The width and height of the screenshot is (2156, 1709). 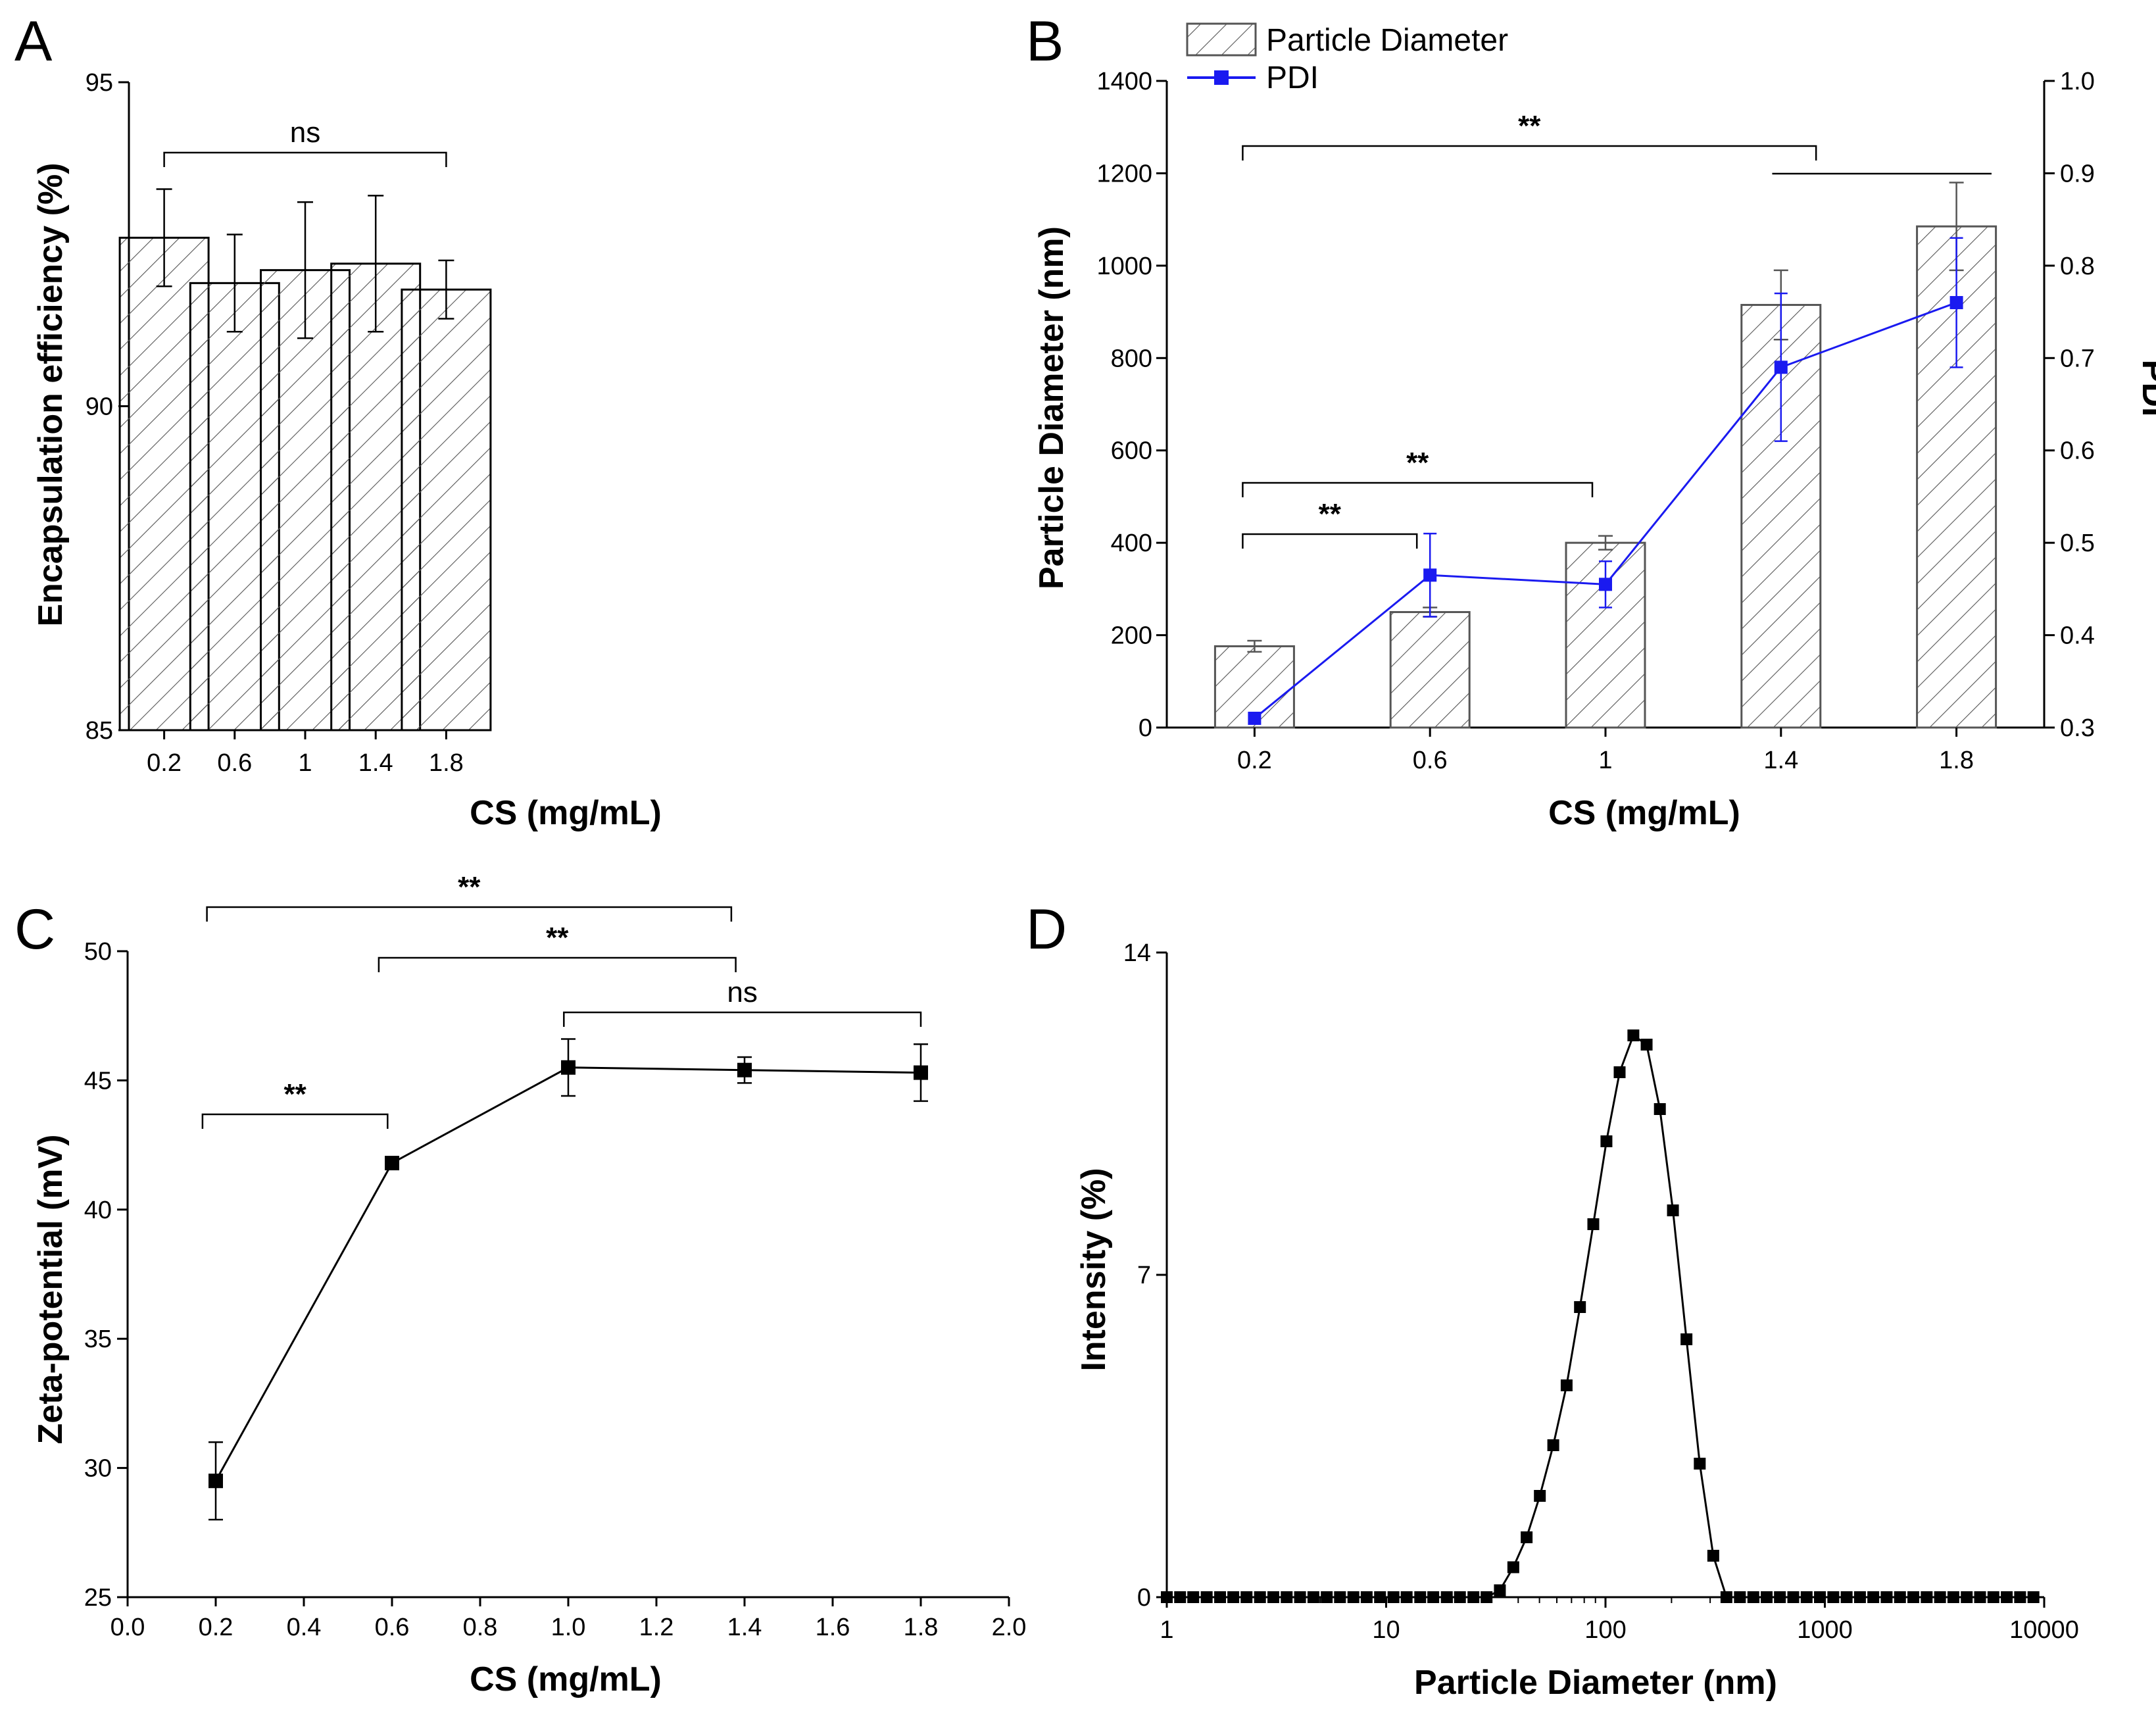 What do you see at coordinates (1293, 78) in the screenshot?
I see `legend-label-pdi: PDI` at bounding box center [1293, 78].